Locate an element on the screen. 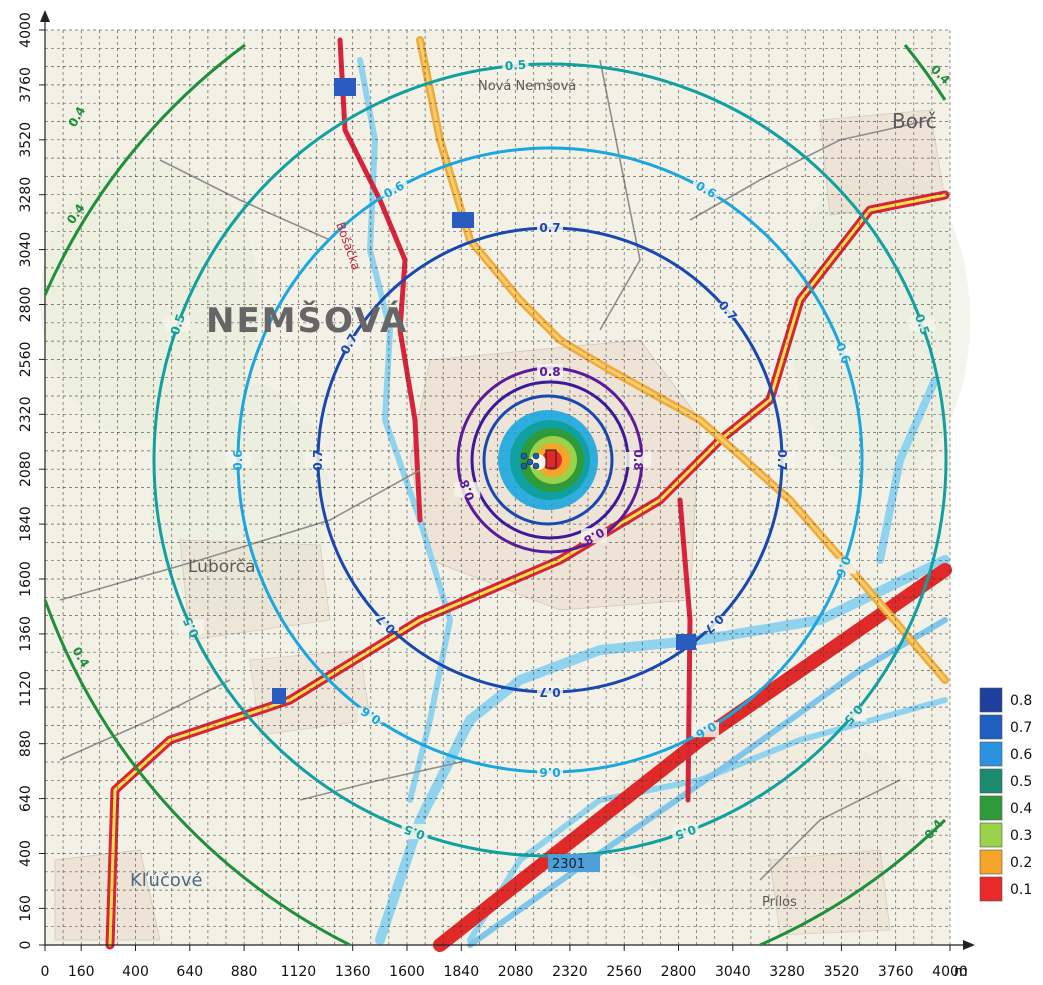 The width and height of the screenshot is (1043, 985). place-name-luborca: Ľuborča is located at coordinates (222, 567).